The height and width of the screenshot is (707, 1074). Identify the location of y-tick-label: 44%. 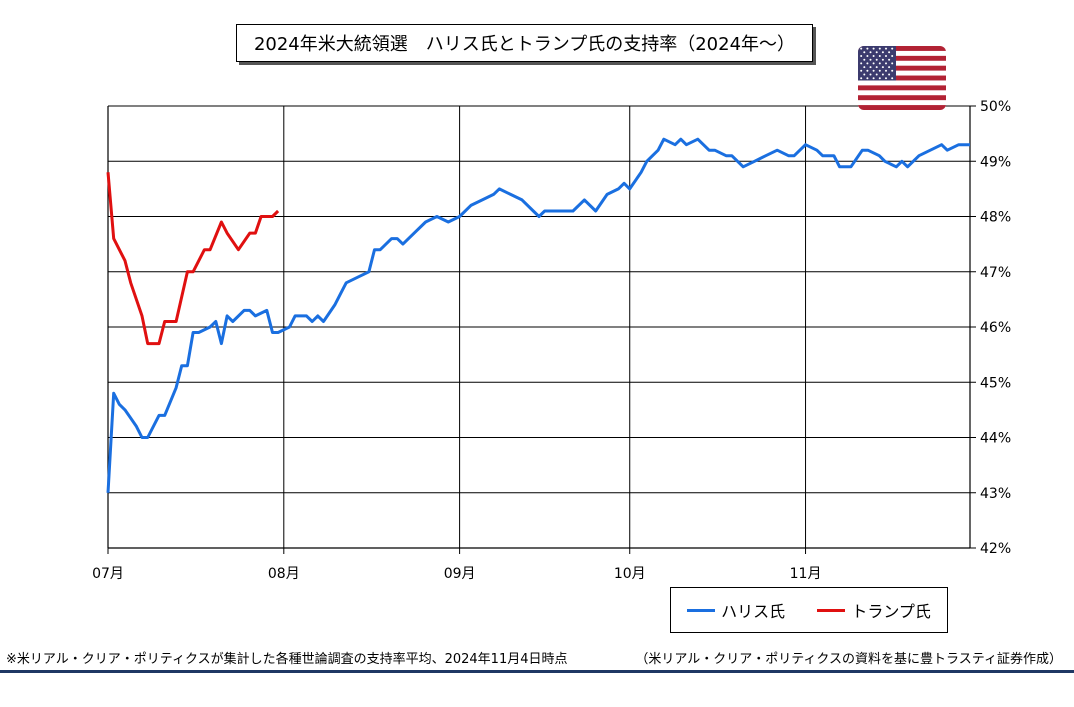
(995, 439).